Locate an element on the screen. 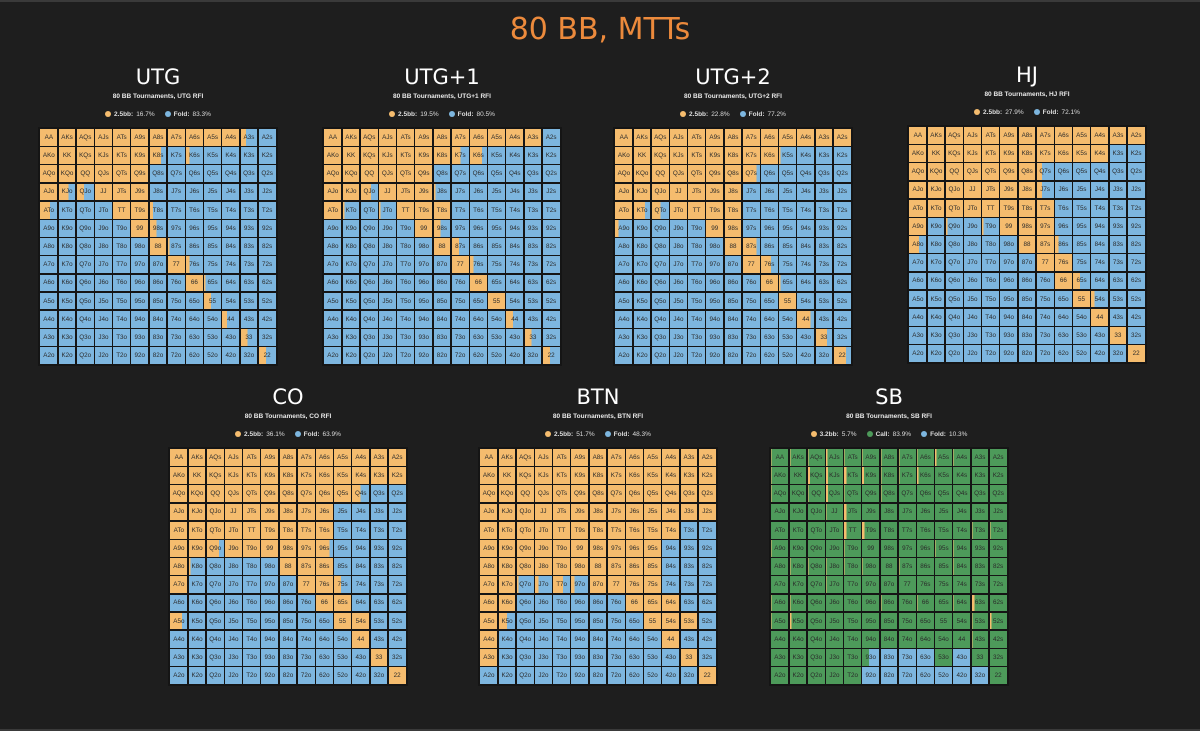  hand-cell: 42s is located at coordinates (397, 639).